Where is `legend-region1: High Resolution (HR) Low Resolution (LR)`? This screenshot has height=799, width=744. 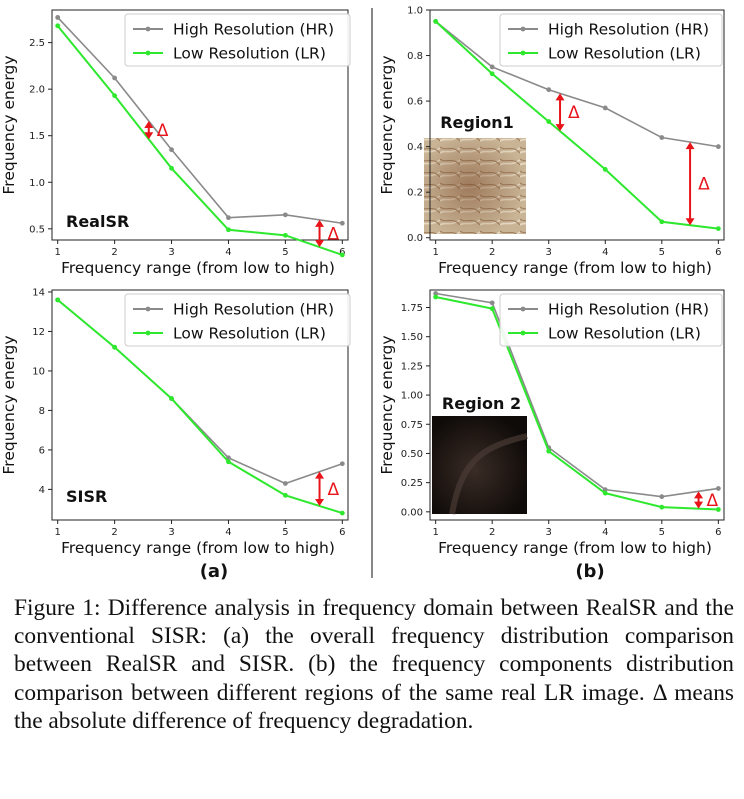 legend-region1: High Resolution (HR) Low Resolution (LR) is located at coordinates (611, 40).